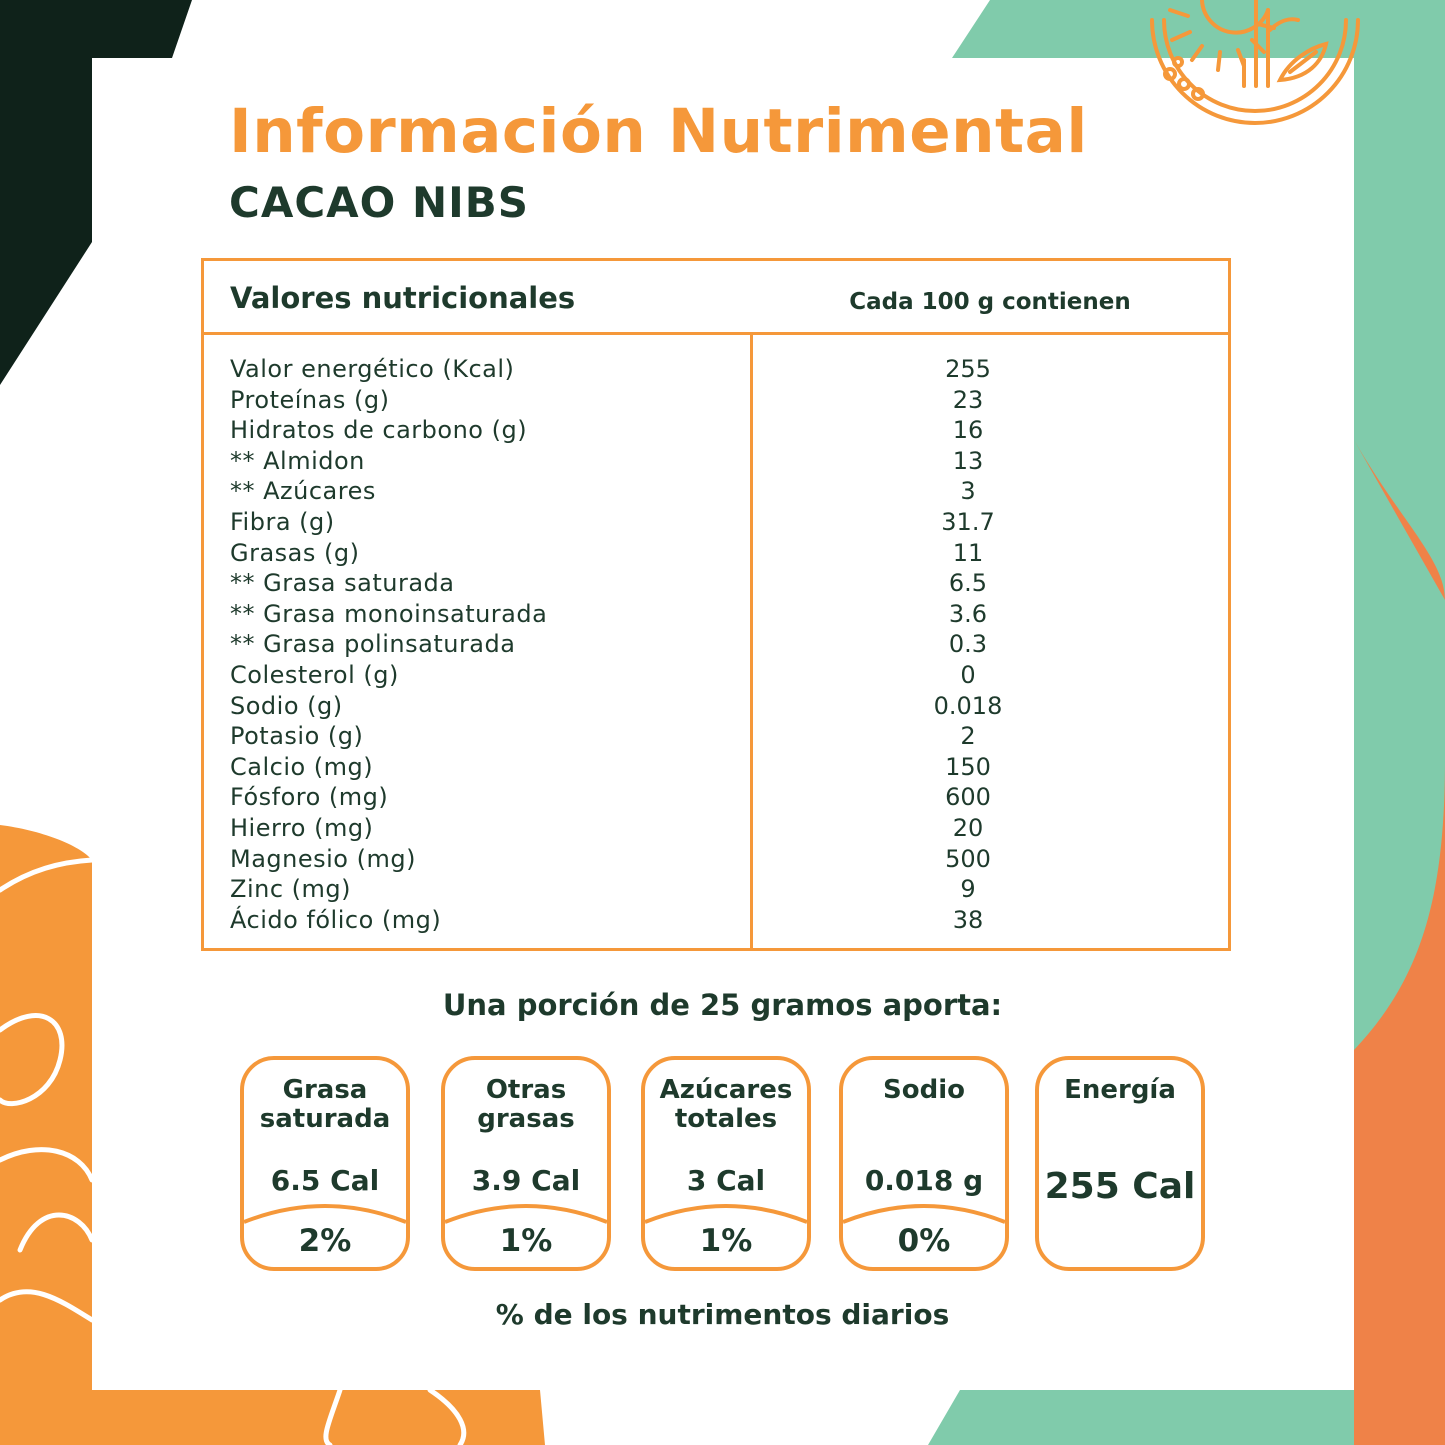 This screenshot has height=1445, width=1445. I want to click on table-row: Hidratos de carbono (g) 16, so click(716, 431).